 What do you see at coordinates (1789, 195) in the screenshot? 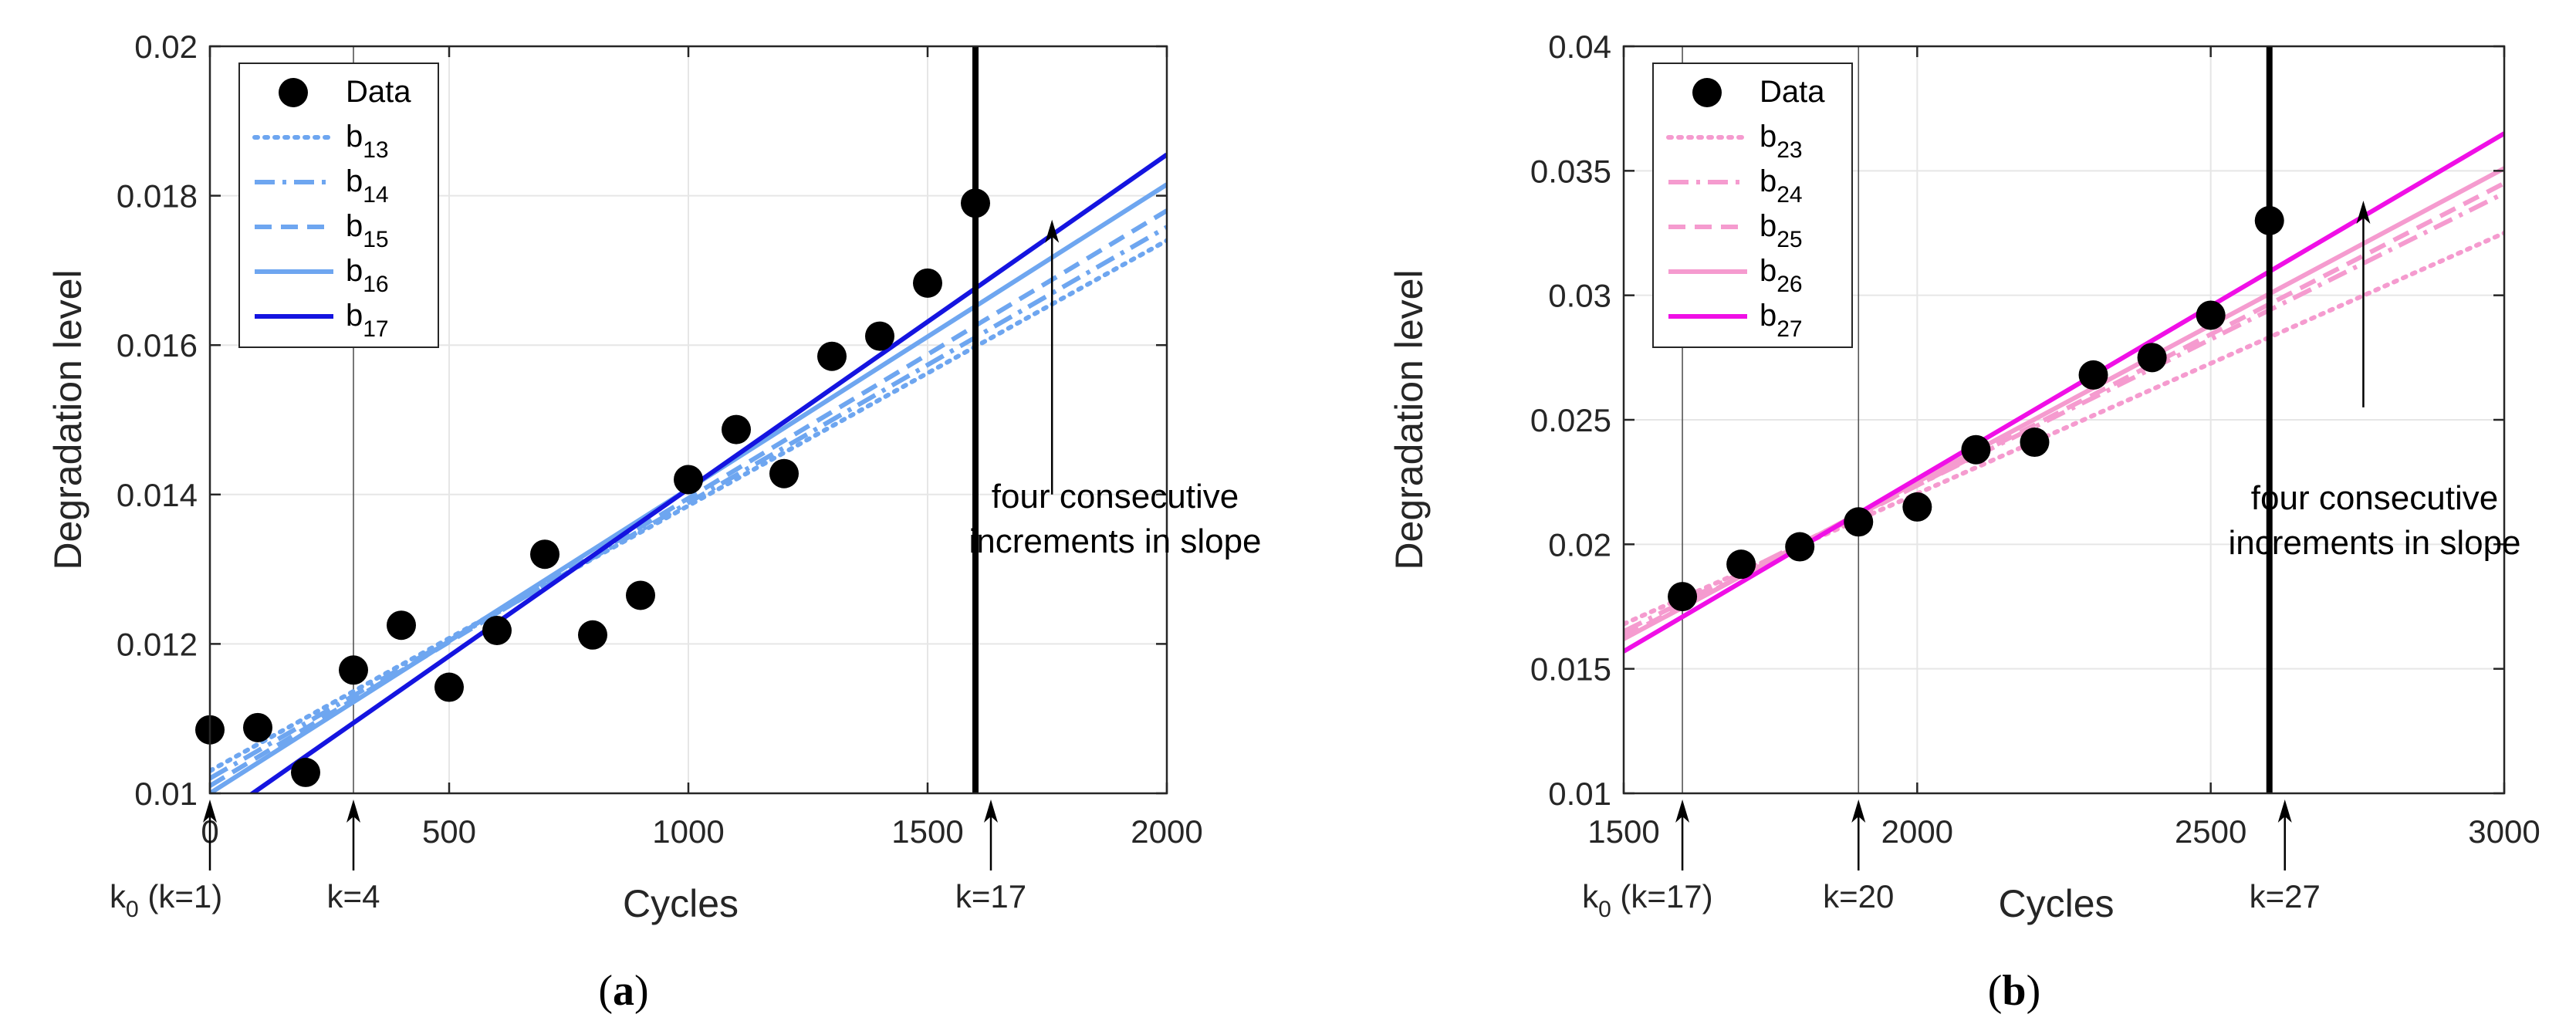
I see `panel-b-legend-label-sub-1: 24` at bounding box center [1789, 195].